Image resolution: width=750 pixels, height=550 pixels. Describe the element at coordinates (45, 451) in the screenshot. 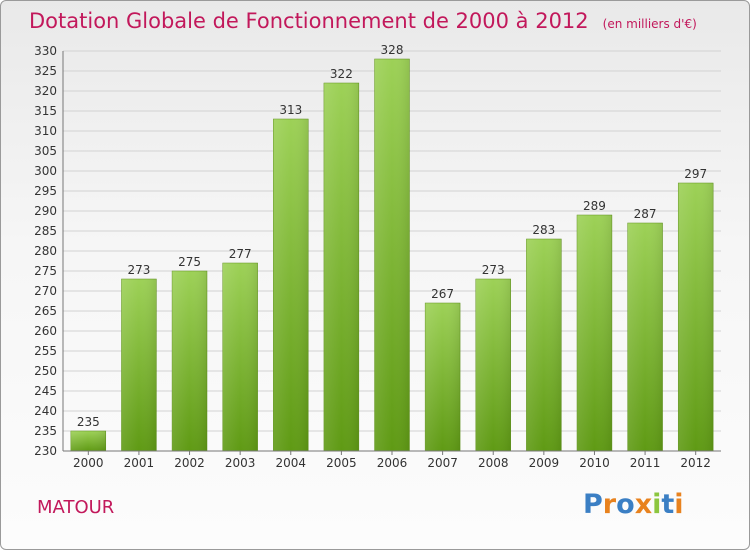

I see `y-tick-label: 230` at that location.